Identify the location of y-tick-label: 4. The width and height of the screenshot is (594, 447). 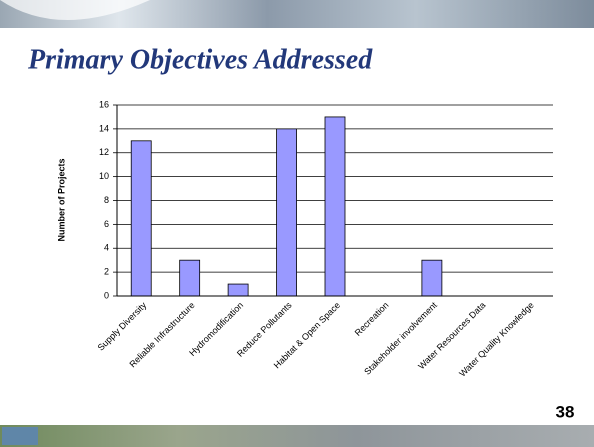
(106, 248).